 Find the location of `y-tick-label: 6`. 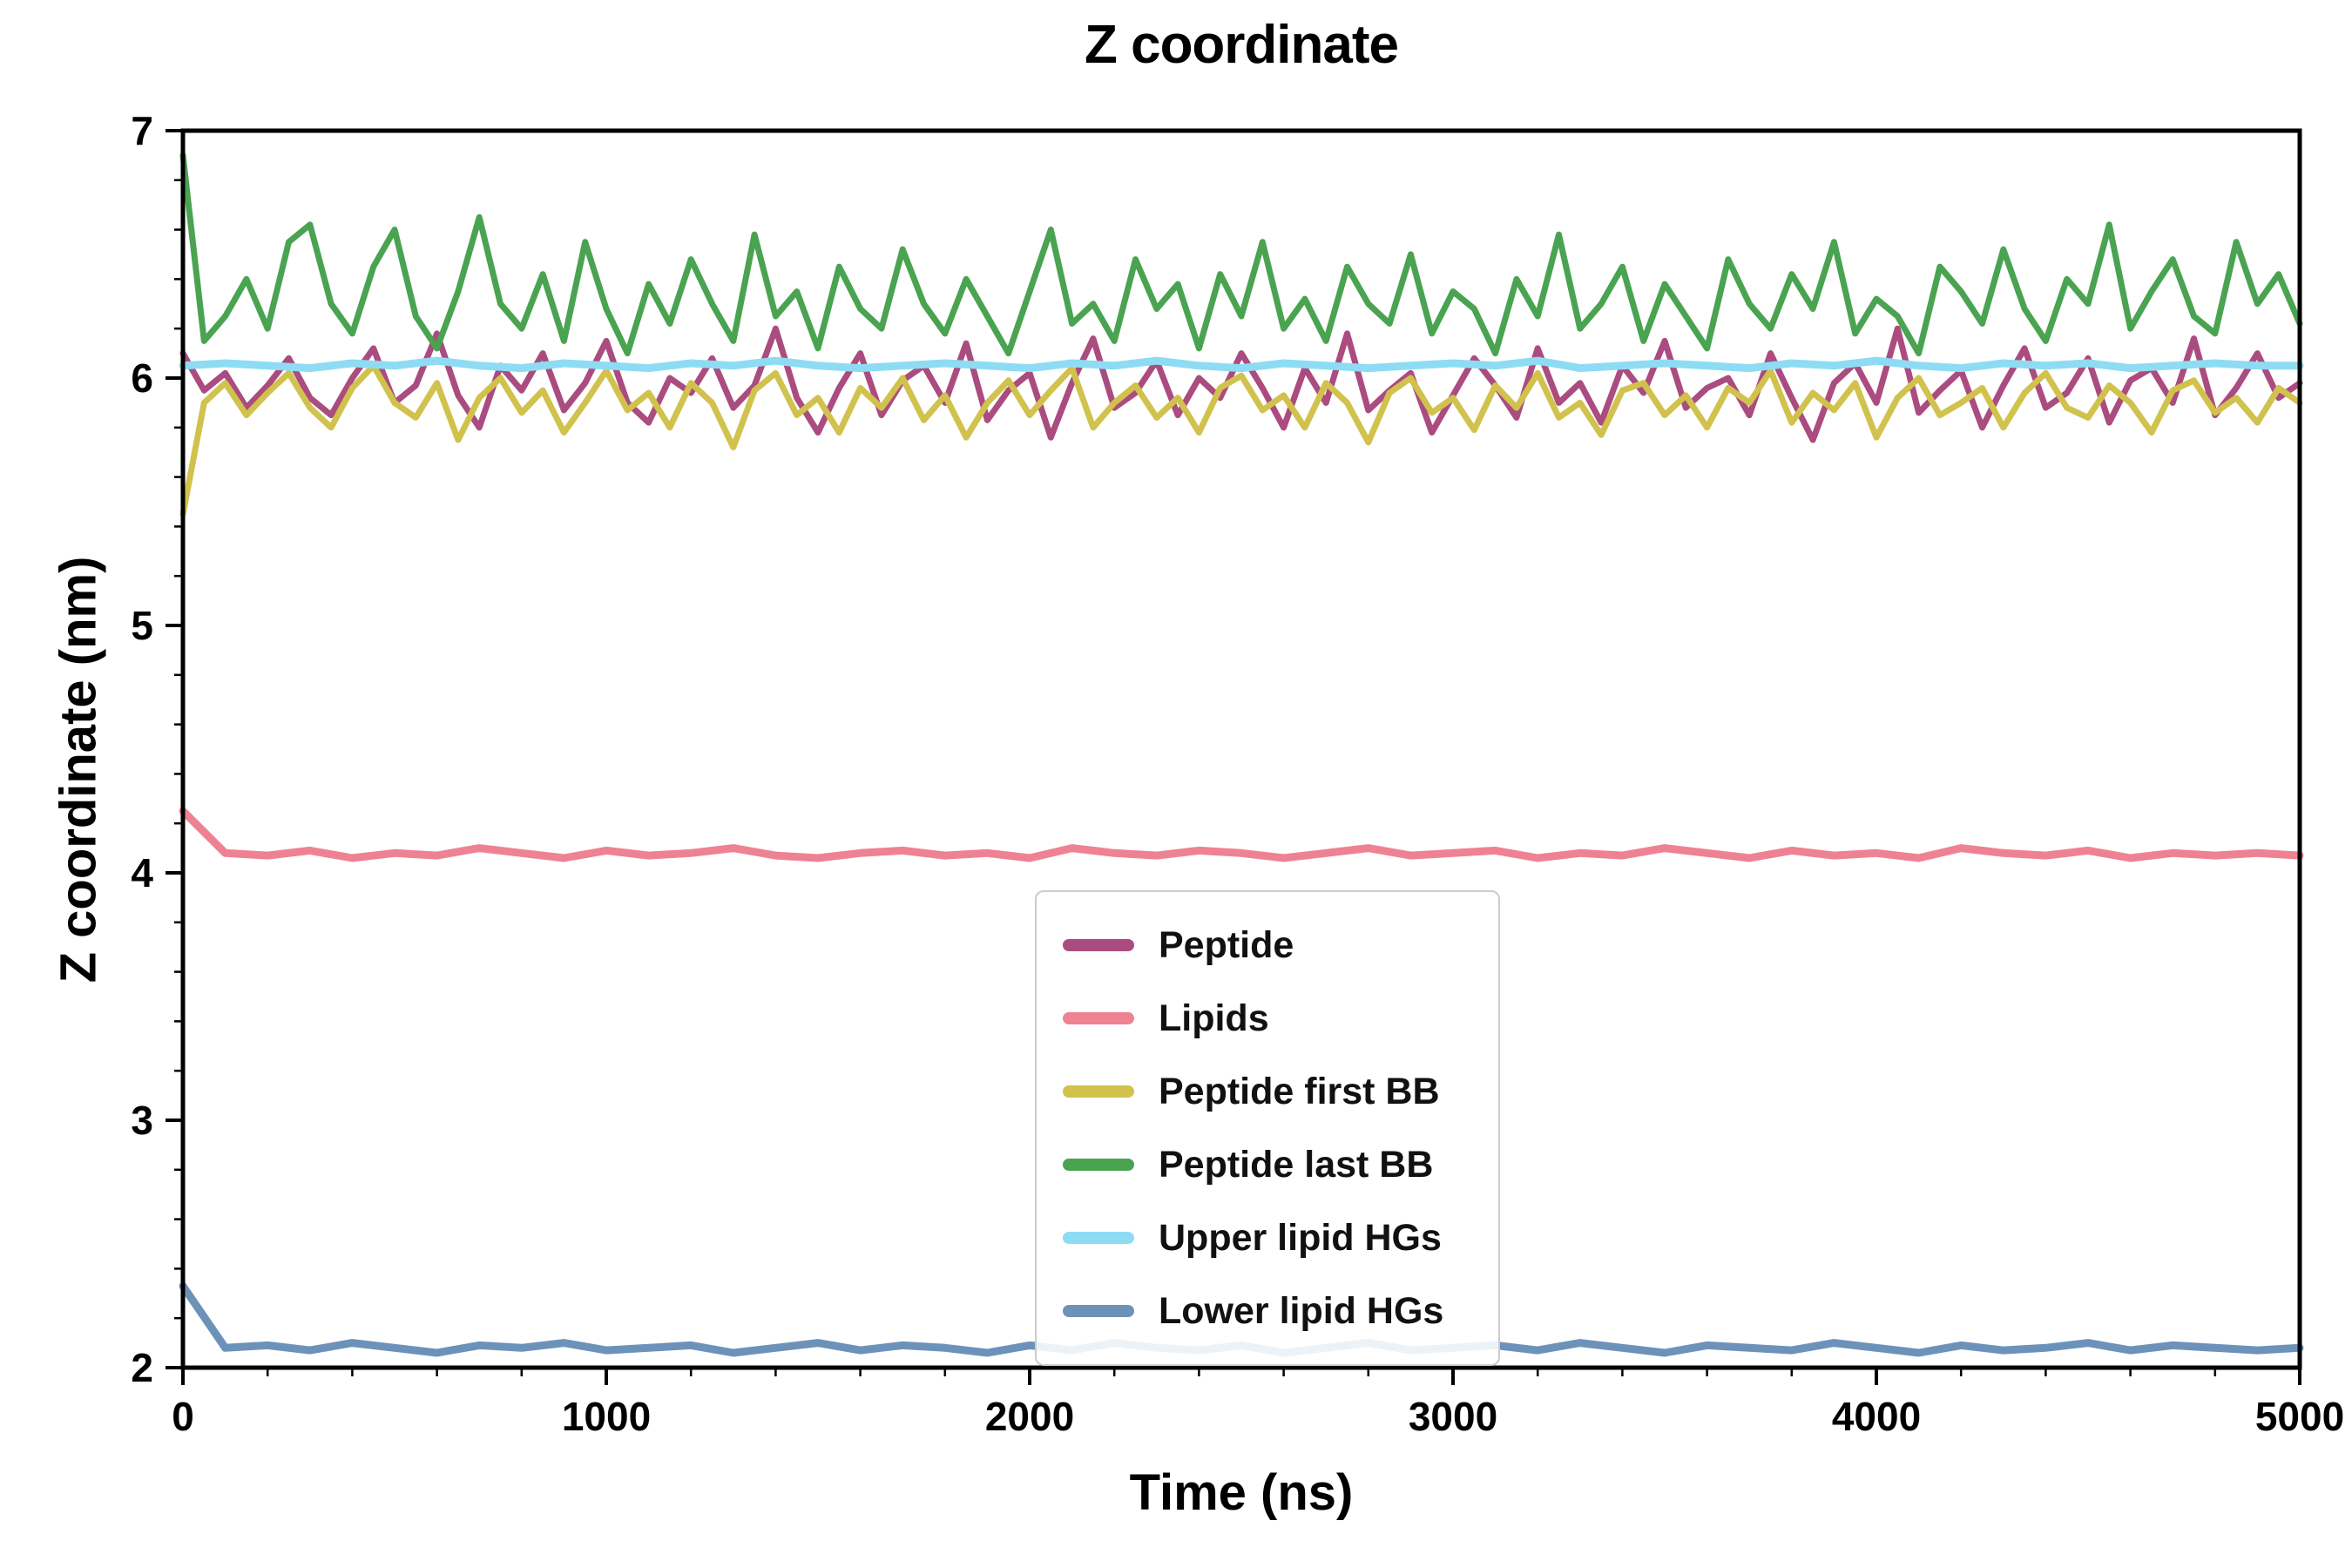

y-tick-label: 6 is located at coordinates (142, 378).